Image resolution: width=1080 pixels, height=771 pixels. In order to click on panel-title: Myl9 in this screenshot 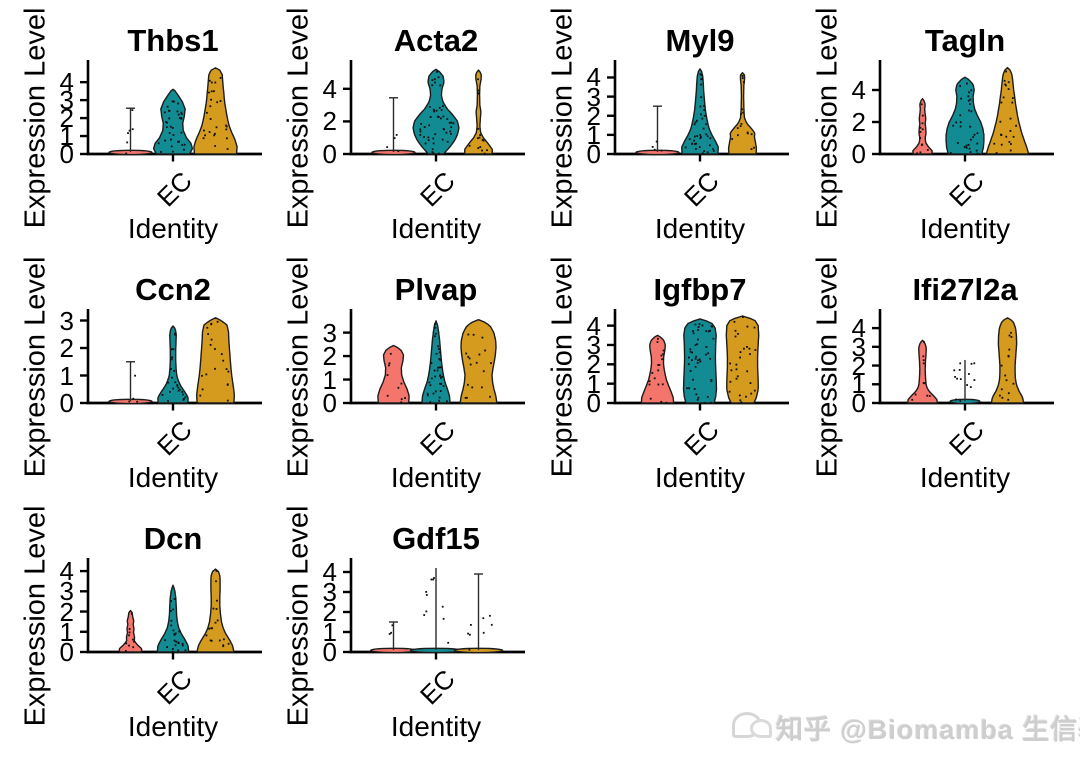, I will do `click(700, 40)`.